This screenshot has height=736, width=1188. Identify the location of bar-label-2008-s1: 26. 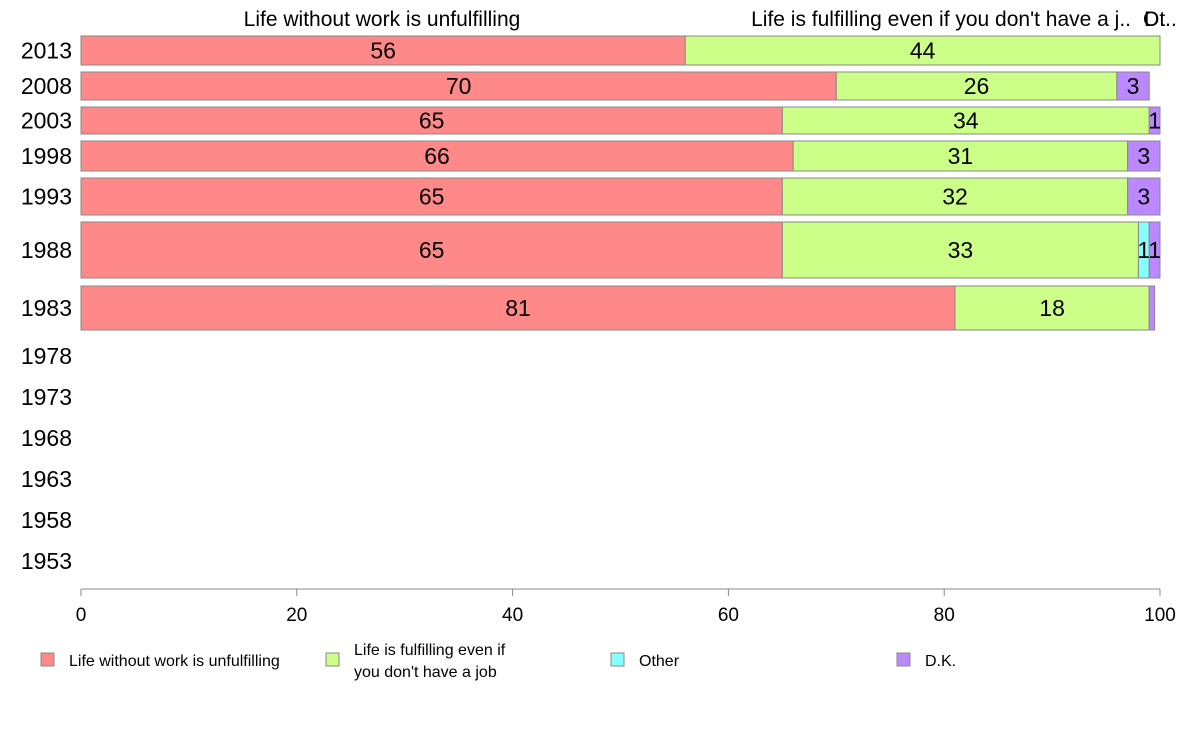
(977, 86).